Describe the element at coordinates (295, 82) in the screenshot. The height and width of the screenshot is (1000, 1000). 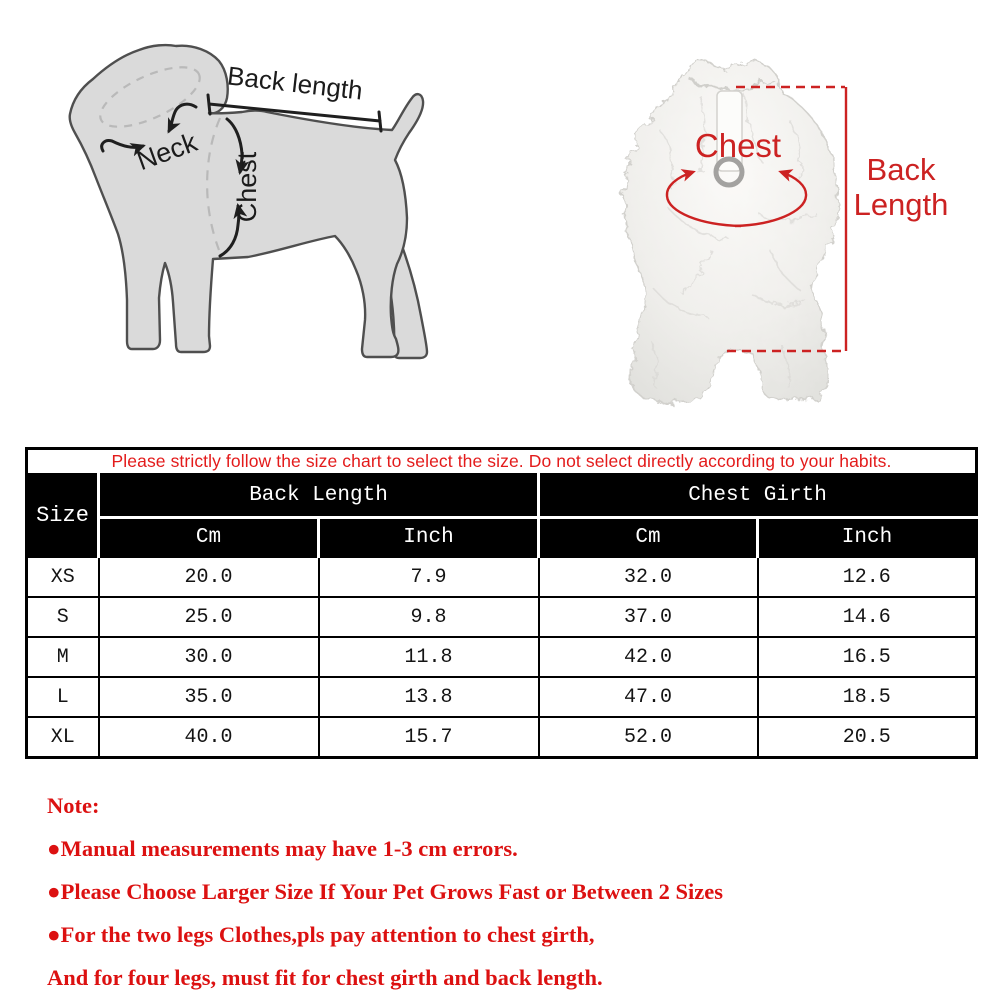
I see `dog-back-length-label: Back length` at that location.